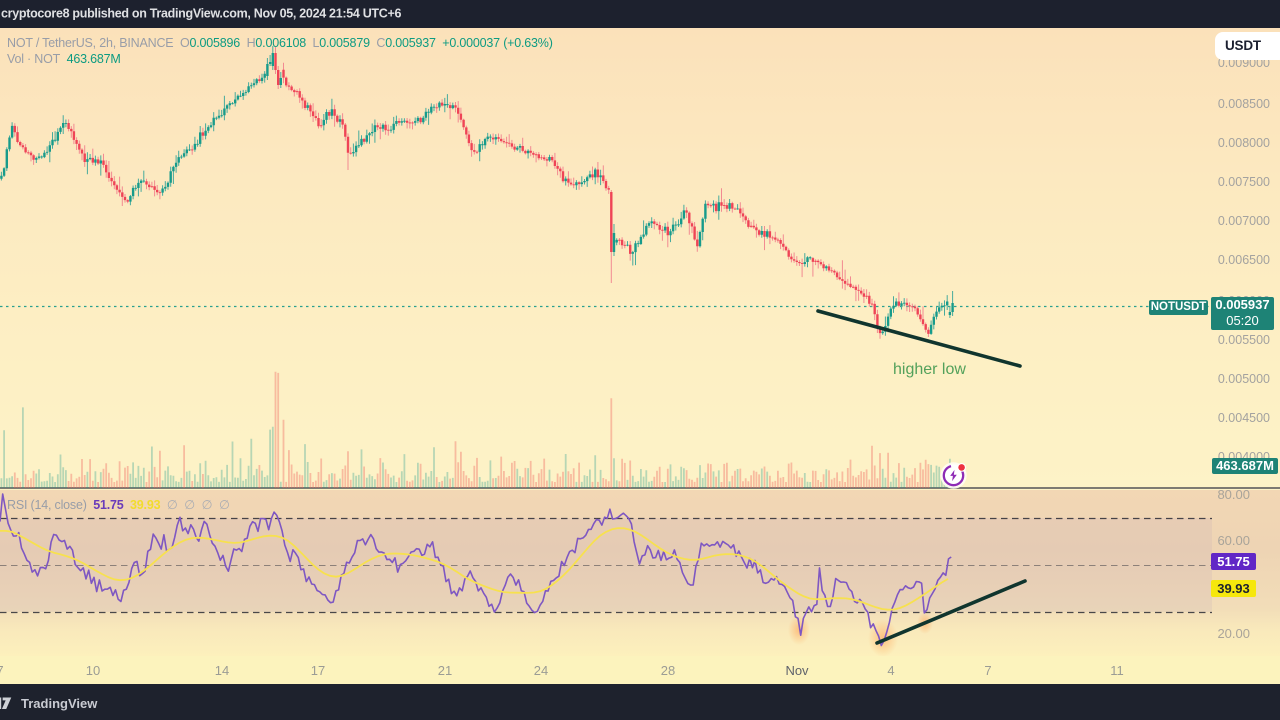  What do you see at coordinates (59, 703) in the screenshot?
I see `svg-text: TradingView` at bounding box center [59, 703].